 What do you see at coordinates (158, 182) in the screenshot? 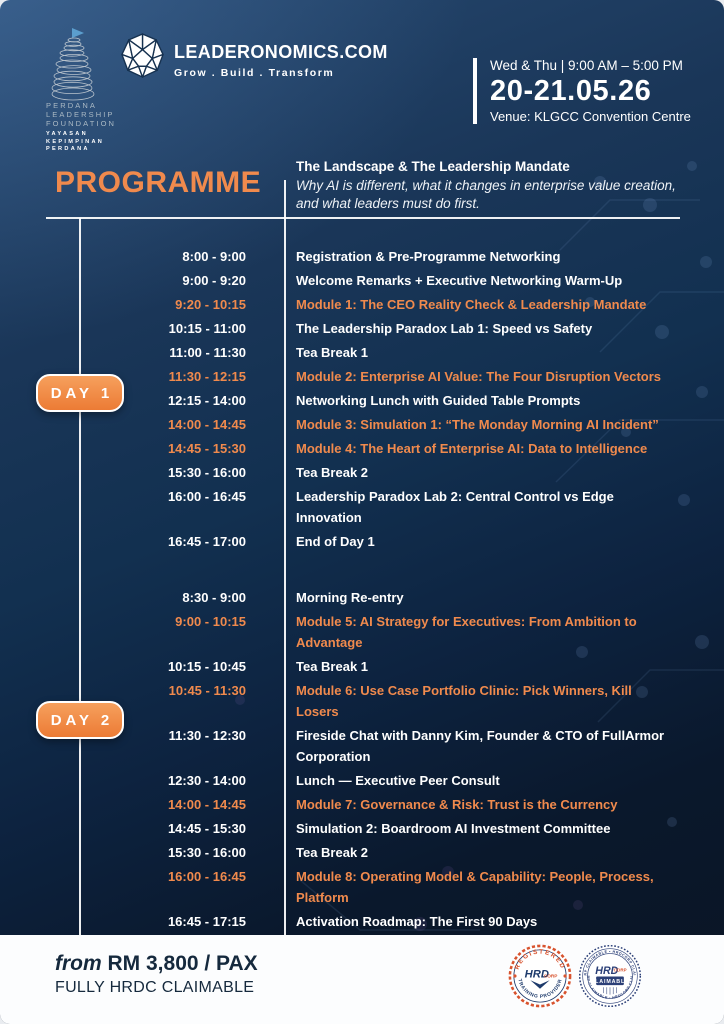
I see `programme-title: PROGRAMME` at bounding box center [158, 182].